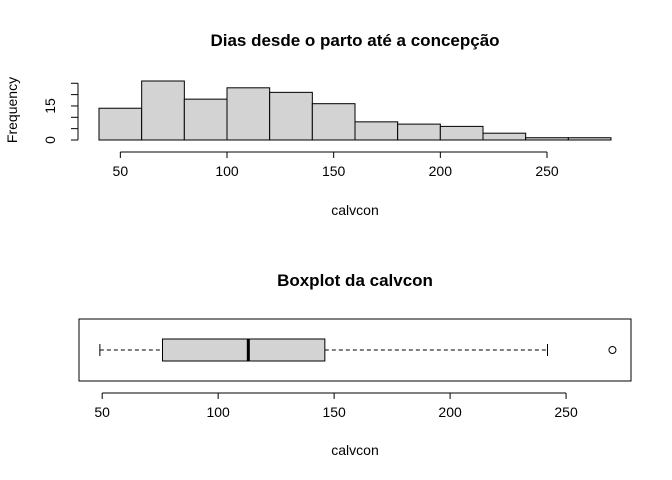 The width and height of the screenshot is (672, 480). I want to click on histogram-x-axis: 50 100 150 200 250, so click(336, 165).